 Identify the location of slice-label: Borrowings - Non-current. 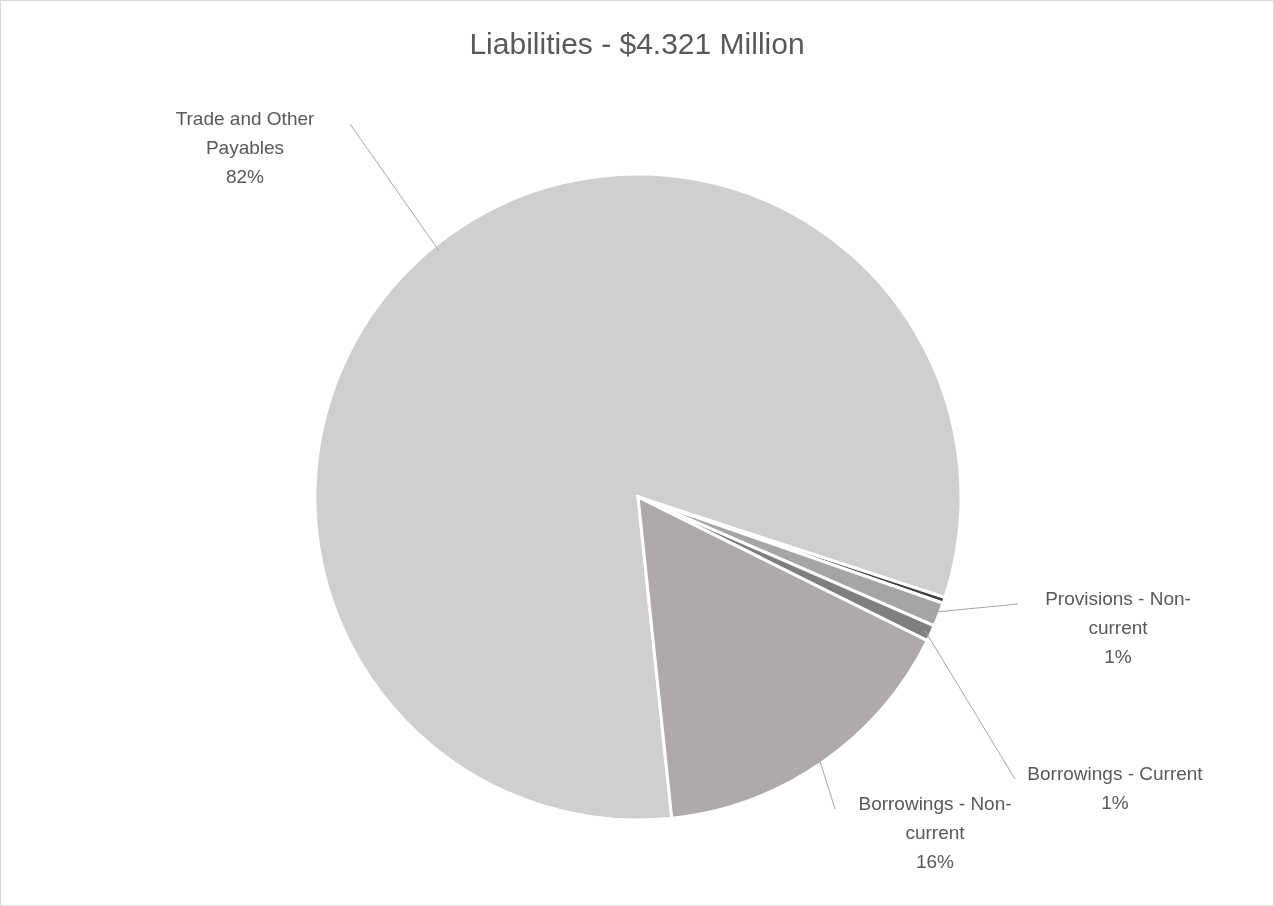
(935, 818).